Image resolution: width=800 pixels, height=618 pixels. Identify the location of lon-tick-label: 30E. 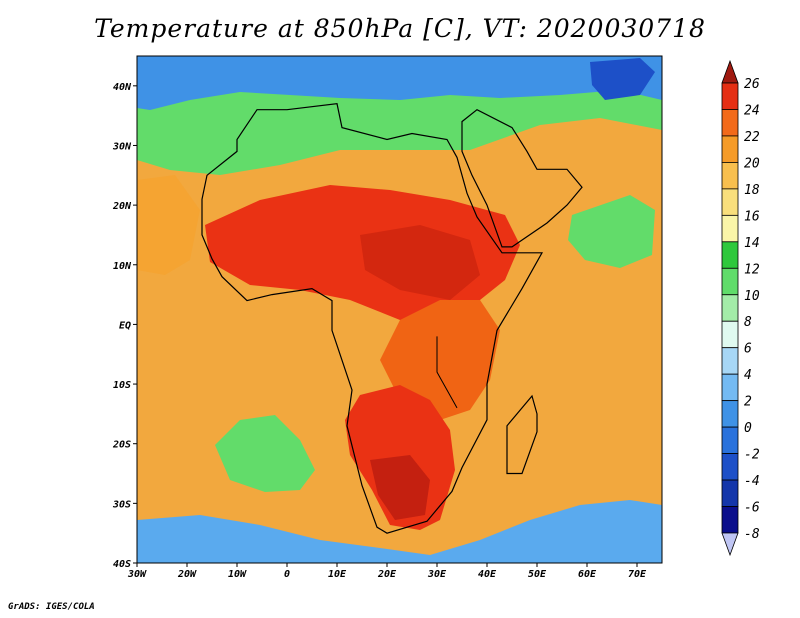
(437, 574).